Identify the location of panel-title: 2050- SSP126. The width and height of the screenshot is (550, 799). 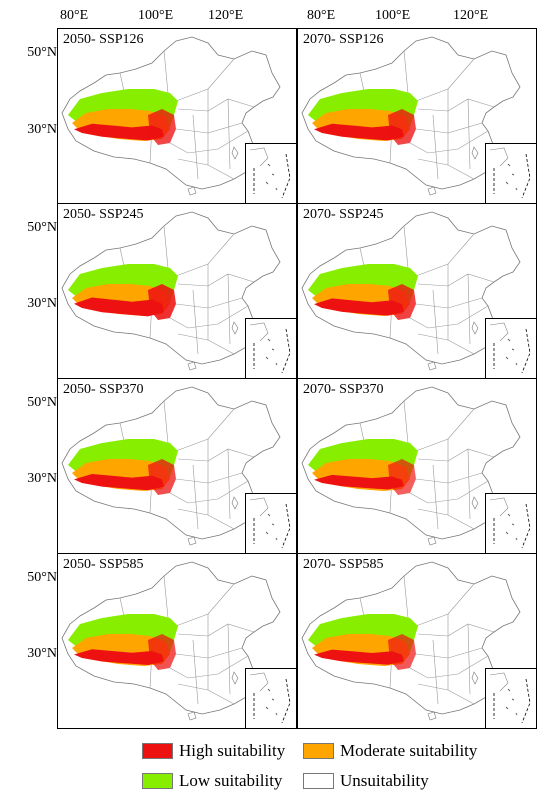
(103, 39).